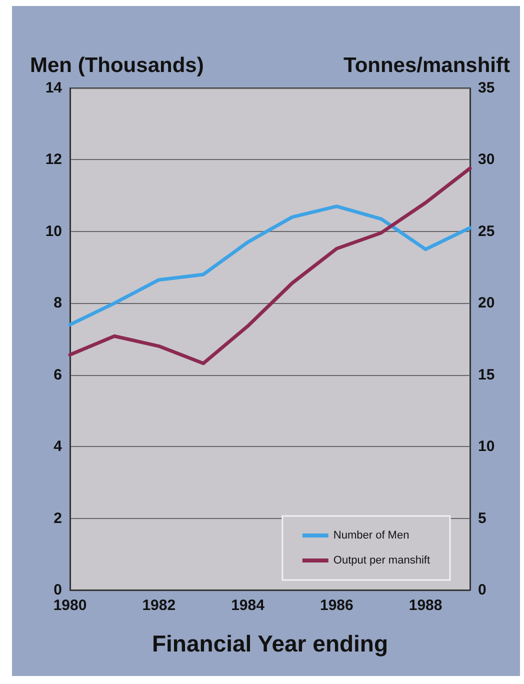 The width and height of the screenshot is (524, 684). Describe the element at coordinates (486, 447) in the screenshot. I see `y2-tick-label: 10` at that location.